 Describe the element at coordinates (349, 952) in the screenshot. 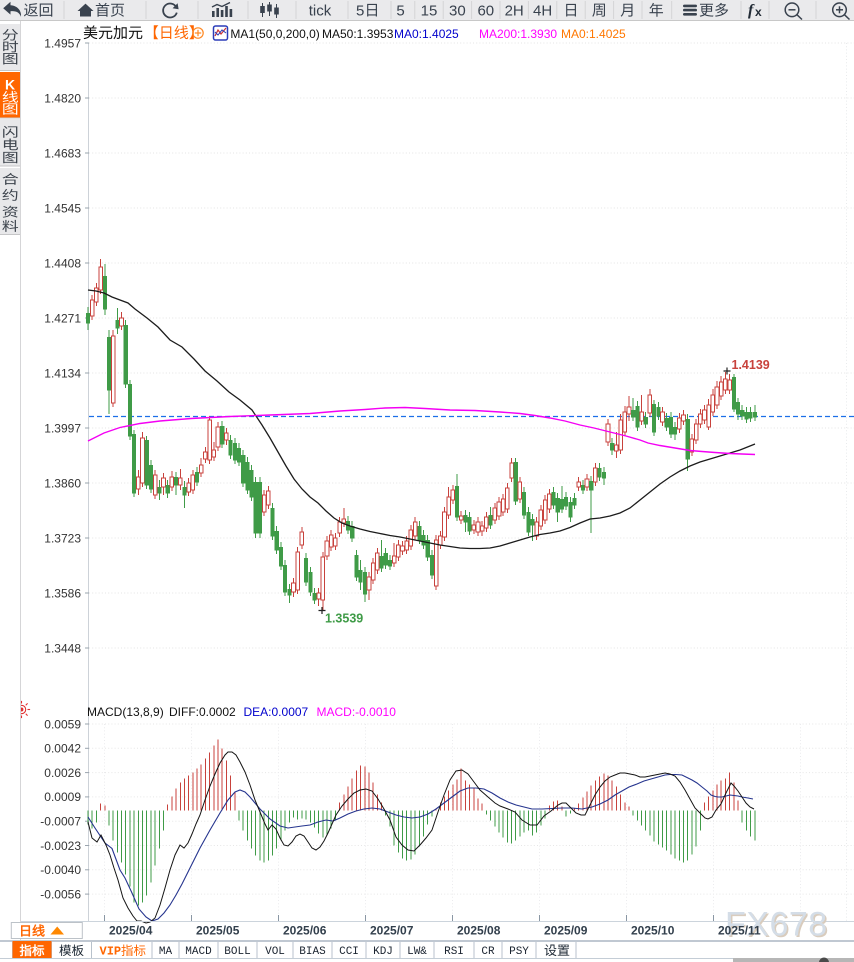

I see `svg-text: CCI` at that location.